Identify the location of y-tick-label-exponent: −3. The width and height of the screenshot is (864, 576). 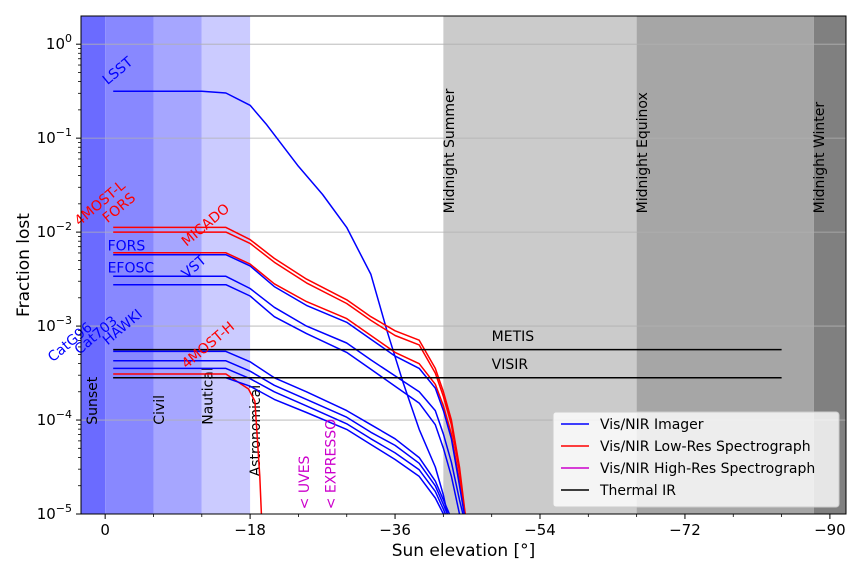
(64, 320).